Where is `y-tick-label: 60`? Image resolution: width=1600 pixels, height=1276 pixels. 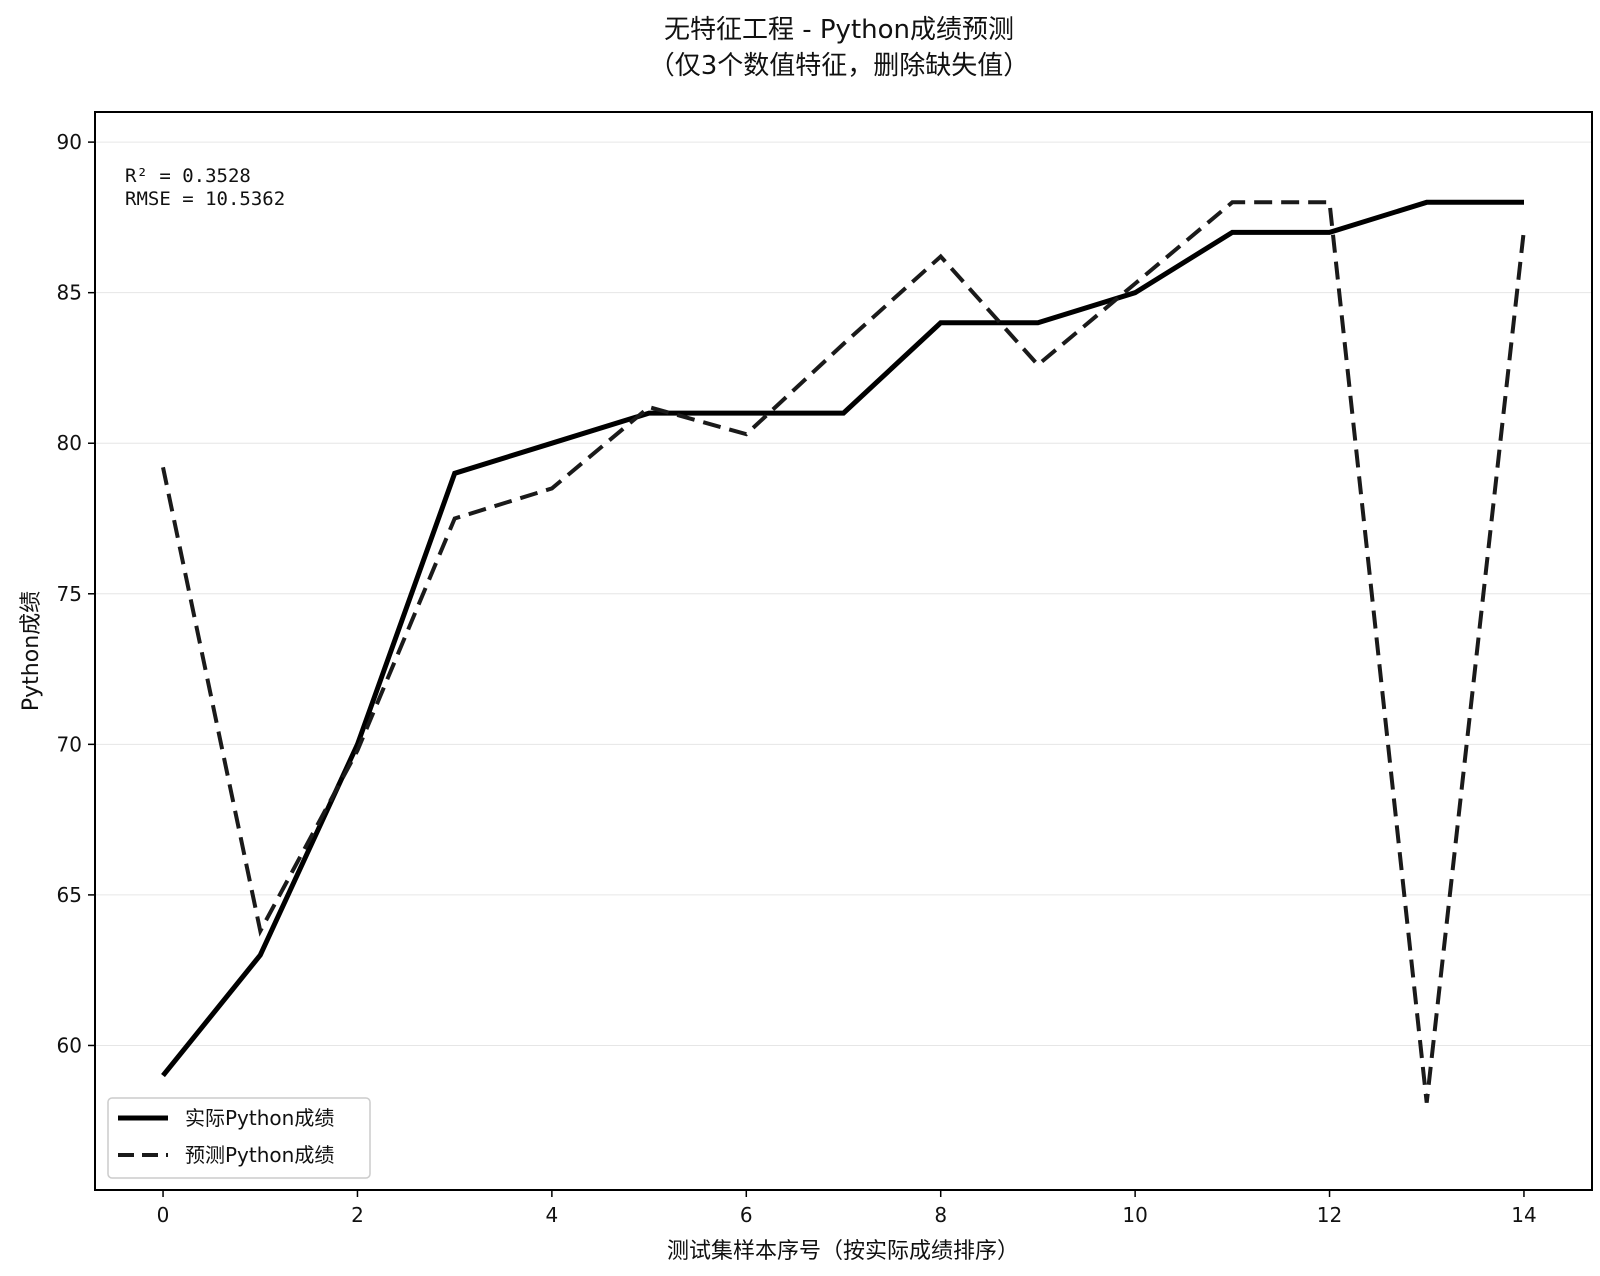 y-tick-label: 60 is located at coordinates (69, 1045).